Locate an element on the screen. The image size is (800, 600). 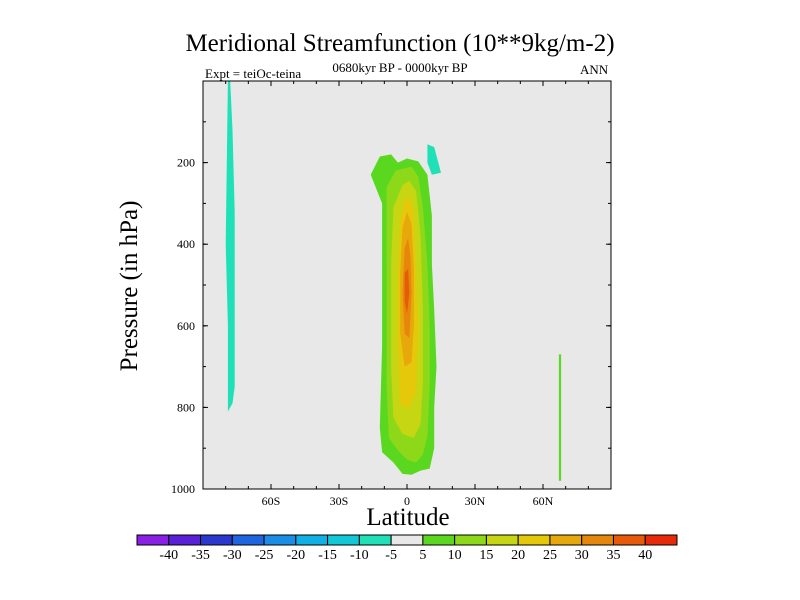
chart-subtitle: 0680kyr BP - 0000kyr BP is located at coordinates (400, 67).